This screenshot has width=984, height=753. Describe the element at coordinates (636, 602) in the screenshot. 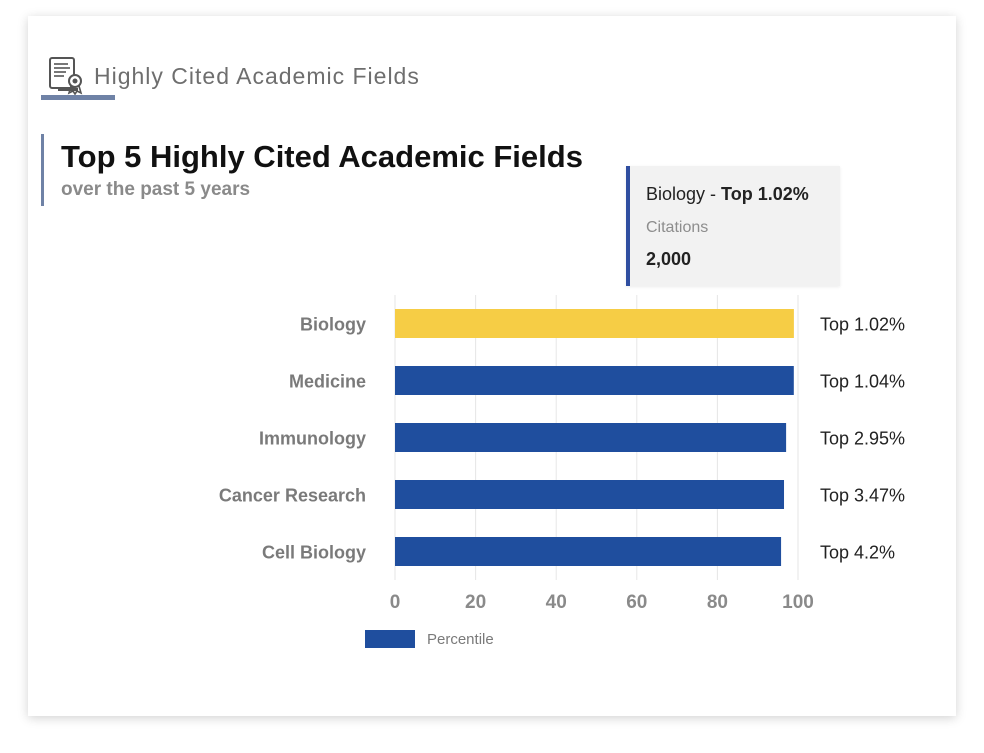

I see `x-tick-label: 60` at that location.